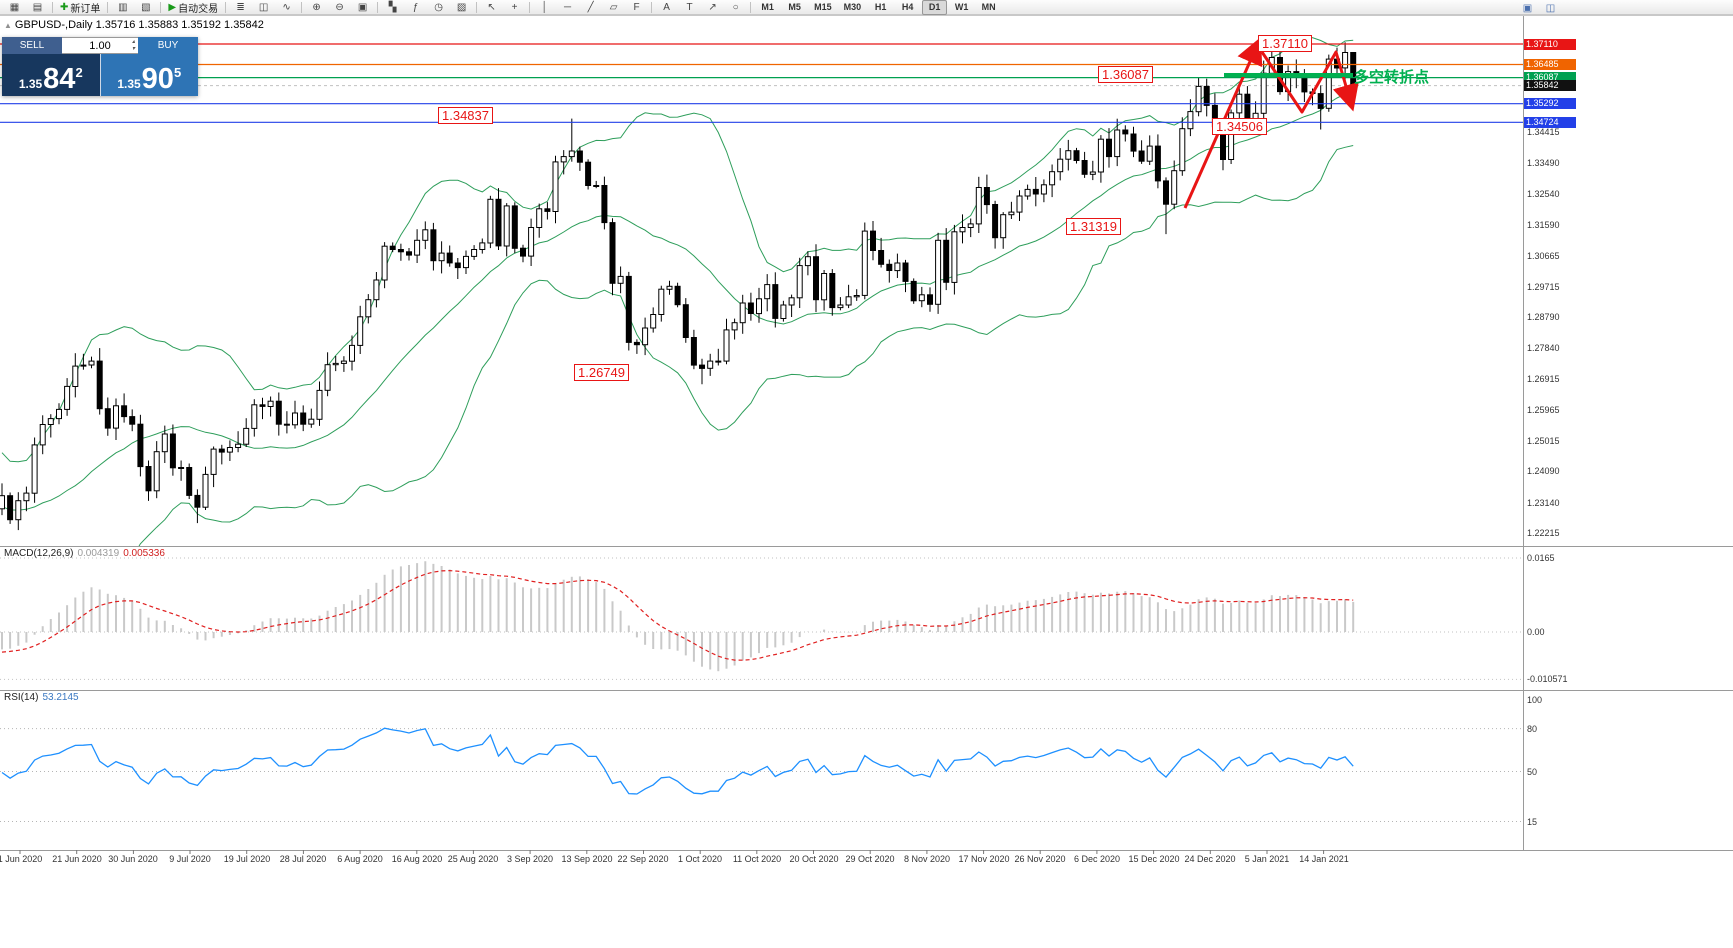 The image size is (1733, 948). What do you see at coordinates (613, 7) in the screenshot?
I see `channel-icon: ▱` at bounding box center [613, 7].